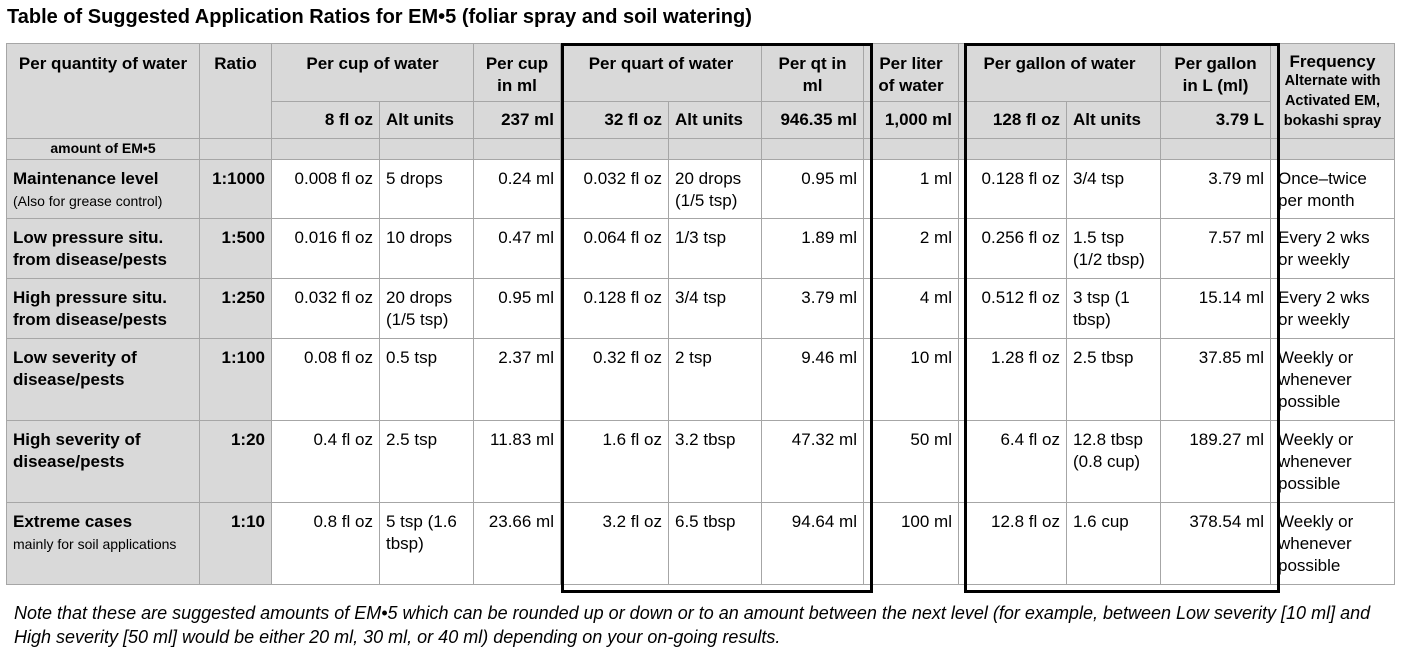 This screenshot has height=655, width=1409. What do you see at coordinates (426, 379) in the screenshot?
I see `cup-alt-cell: 0.5 tsp` at bounding box center [426, 379].